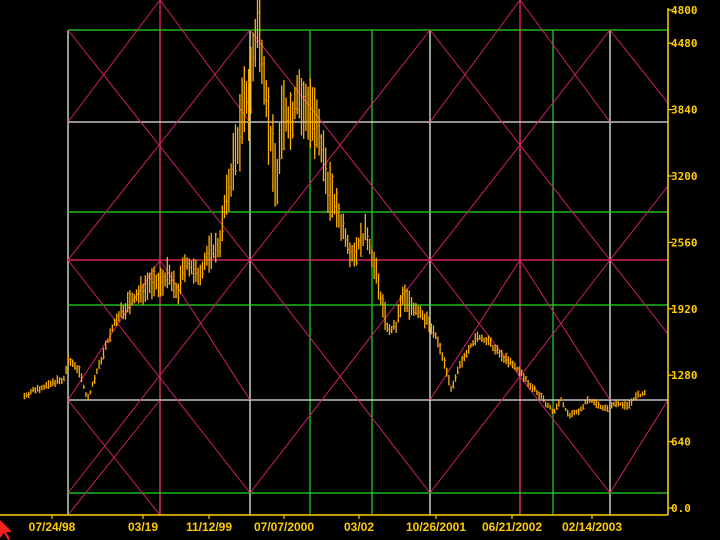 The image size is (720, 540). What do you see at coordinates (143, 527) in the screenshot?
I see `x-tick-label: 03/19` at bounding box center [143, 527].